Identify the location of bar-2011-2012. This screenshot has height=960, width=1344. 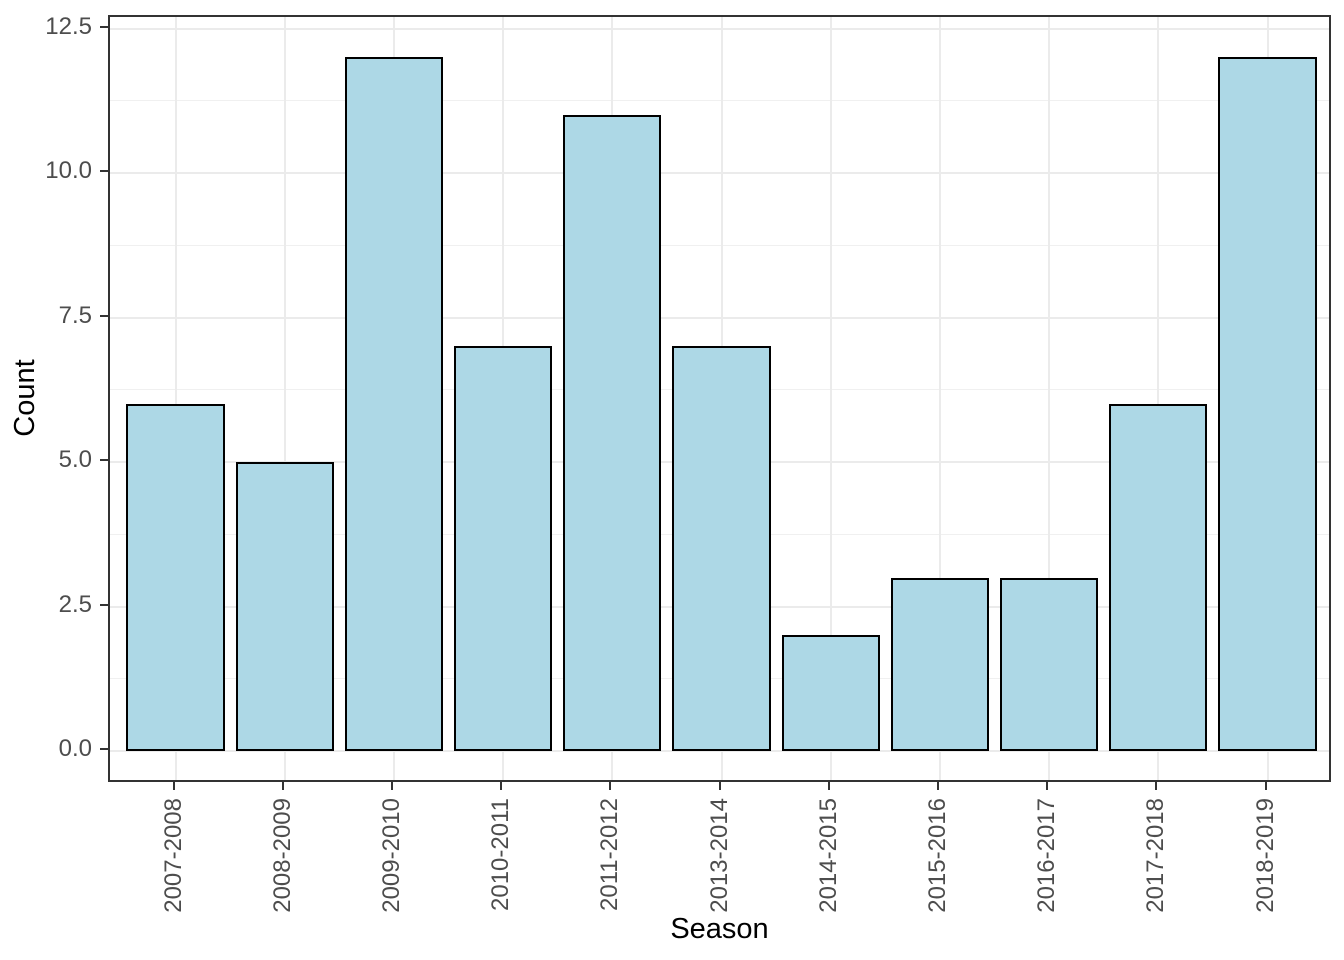
(612, 433).